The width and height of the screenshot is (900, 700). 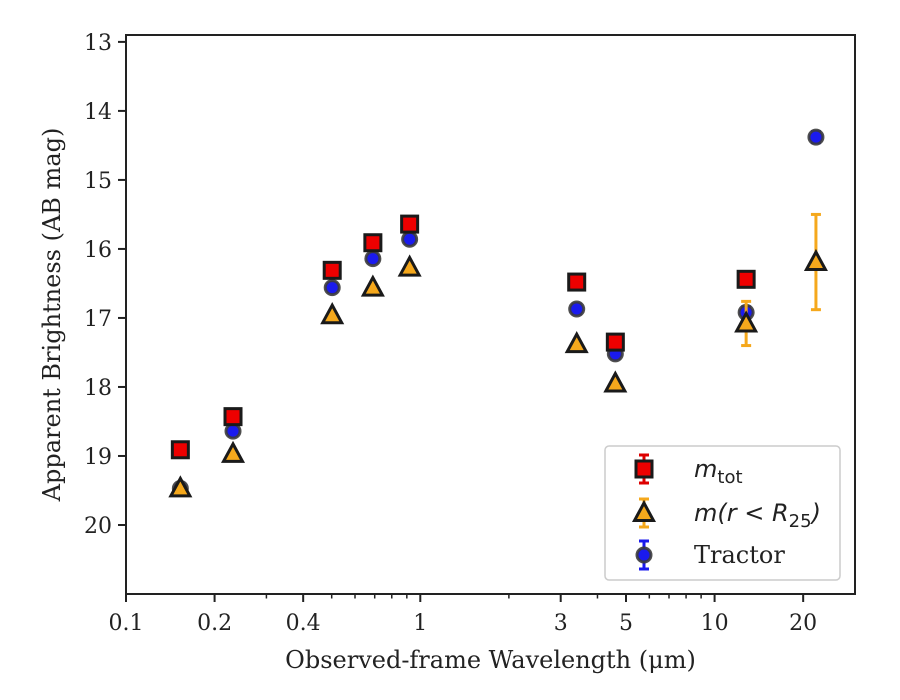 What do you see at coordinates (688, 470) in the screenshot?
I see `legend-entry: mtot` at bounding box center [688, 470].